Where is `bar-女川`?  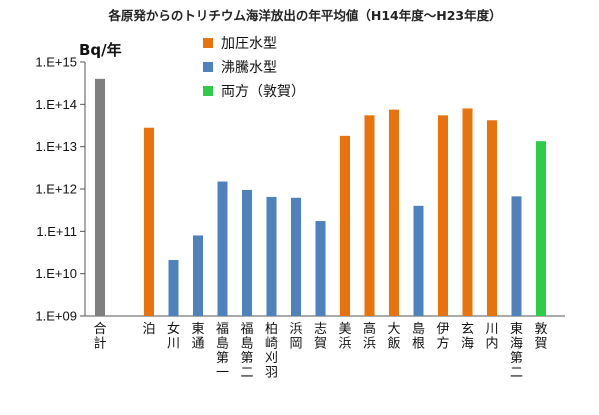 bar-女川 is located at coordinates (173, 288).